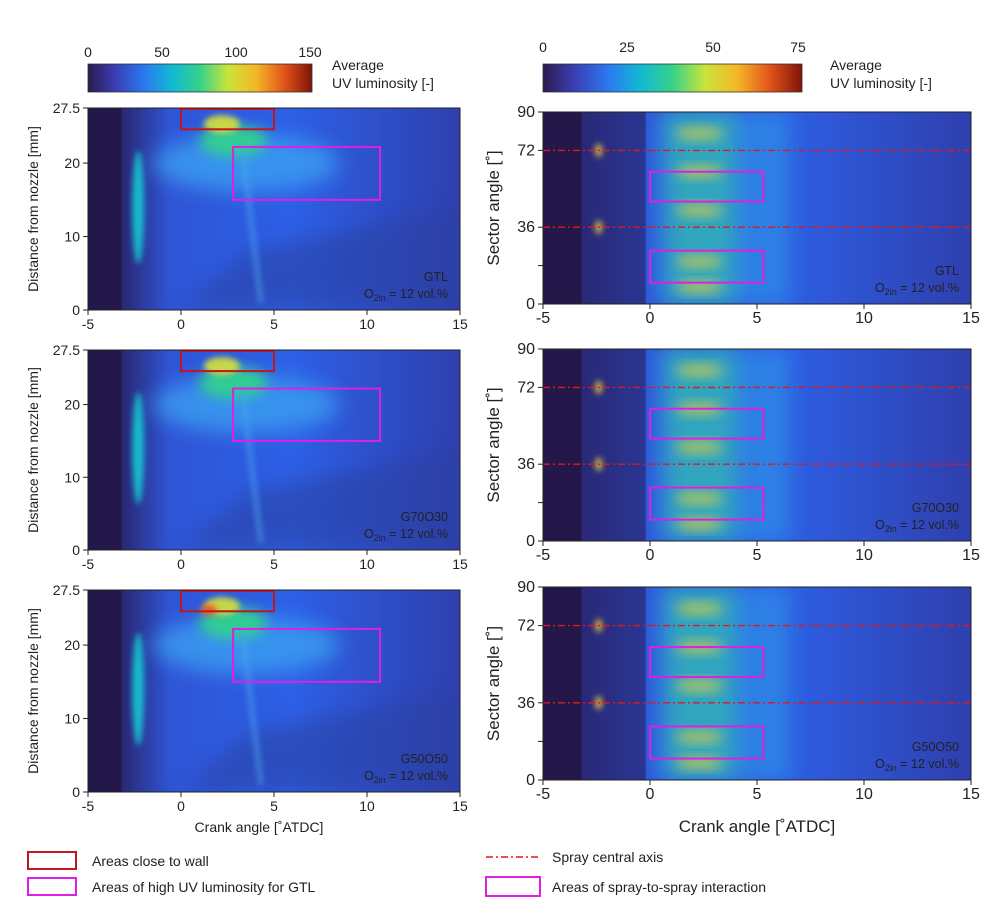 The image size is (1000, 913). Describe the element at coordinates (627, 47) in the screenshot. I see `colorbar-right-tick-1: 25` at that location.